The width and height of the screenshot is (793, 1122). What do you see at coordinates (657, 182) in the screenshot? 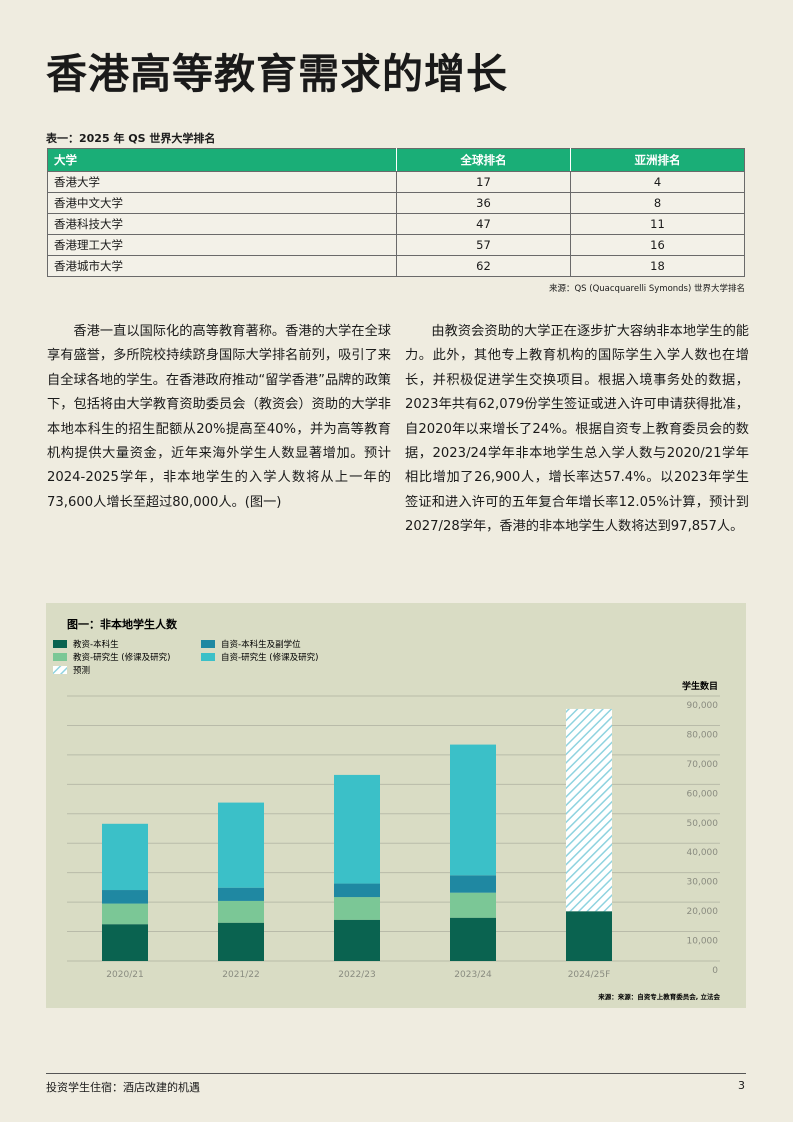
I see `table-cell: 4` at bounding box center [657, 182].